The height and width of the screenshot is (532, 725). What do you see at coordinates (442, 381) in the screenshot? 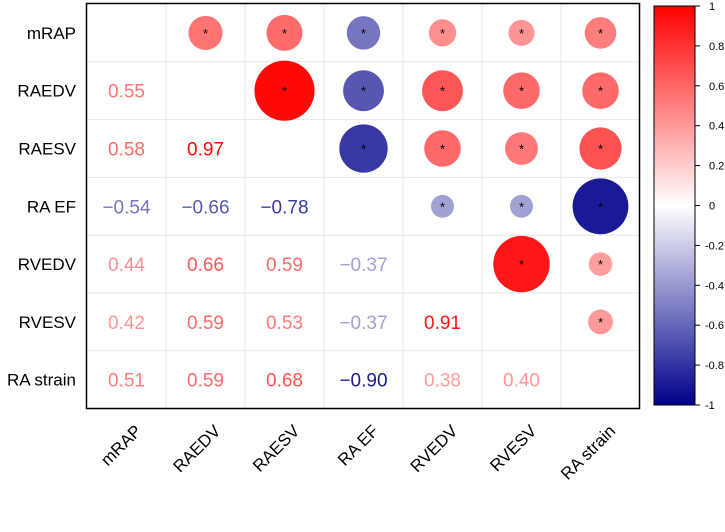
I see `corr-value-6-4: 0.38` at bounding box center [442, 381].